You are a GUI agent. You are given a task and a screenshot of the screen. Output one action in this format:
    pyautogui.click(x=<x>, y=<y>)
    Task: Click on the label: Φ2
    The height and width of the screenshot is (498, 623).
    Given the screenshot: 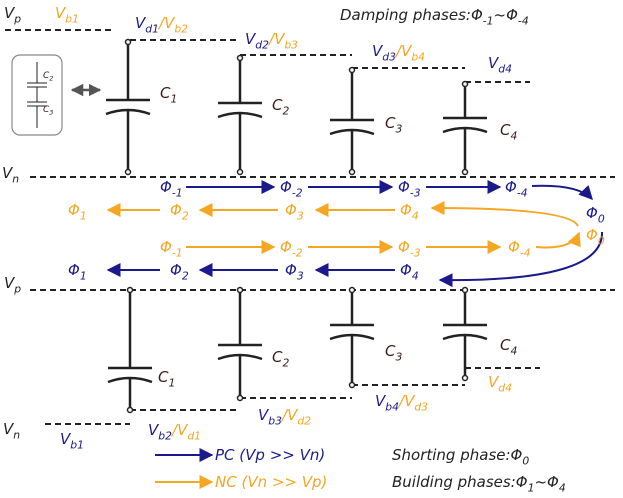 What is the action you would take?
    pyautogui.click(x=179, y=212)
    